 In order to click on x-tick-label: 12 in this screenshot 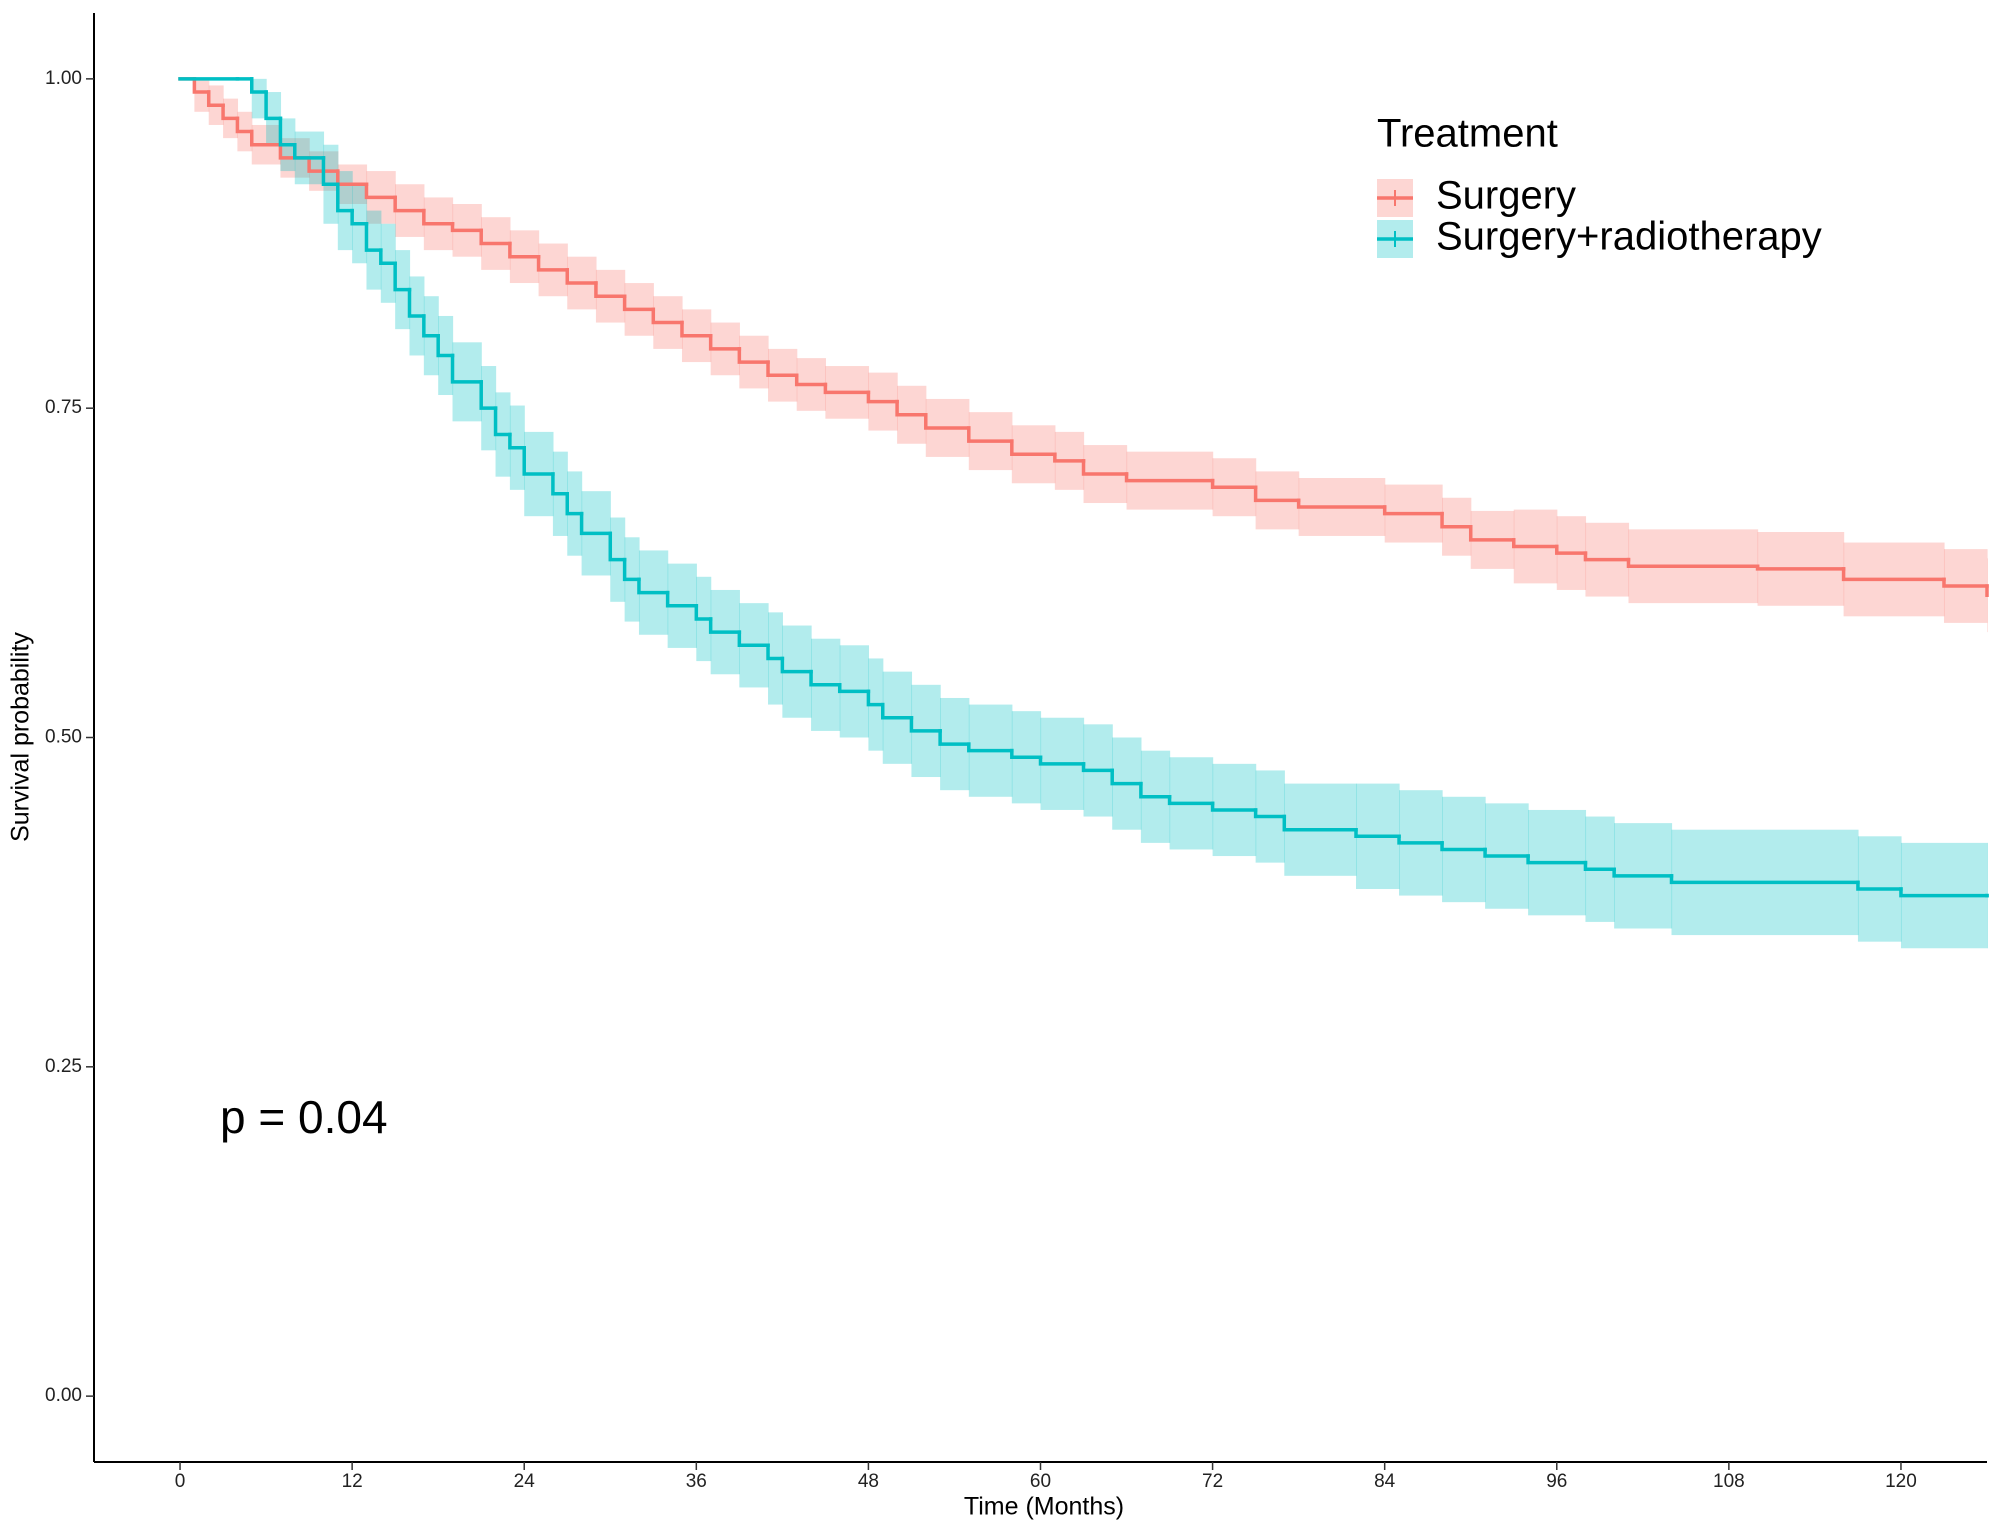, I will do `click(352, 1481)`.